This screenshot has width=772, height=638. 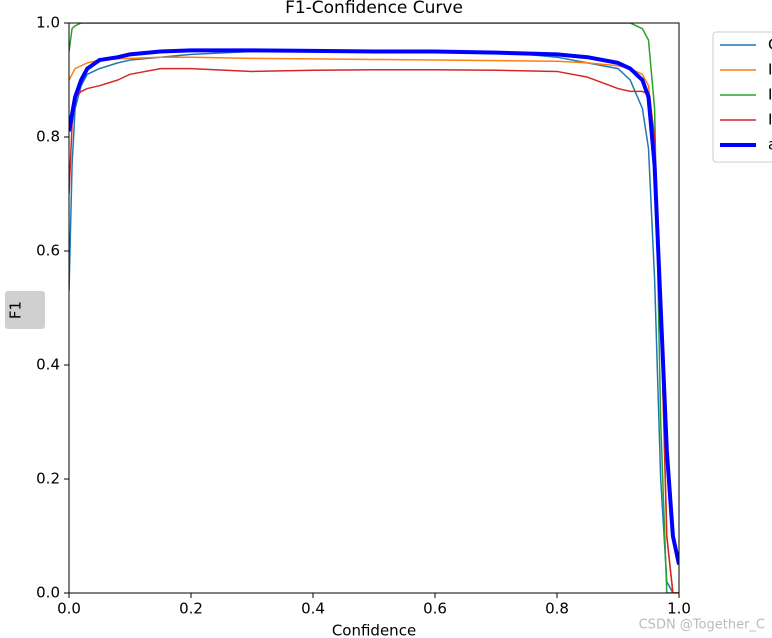 I want to click on x-tick-label: 0.0, so click(x=69, y=609).